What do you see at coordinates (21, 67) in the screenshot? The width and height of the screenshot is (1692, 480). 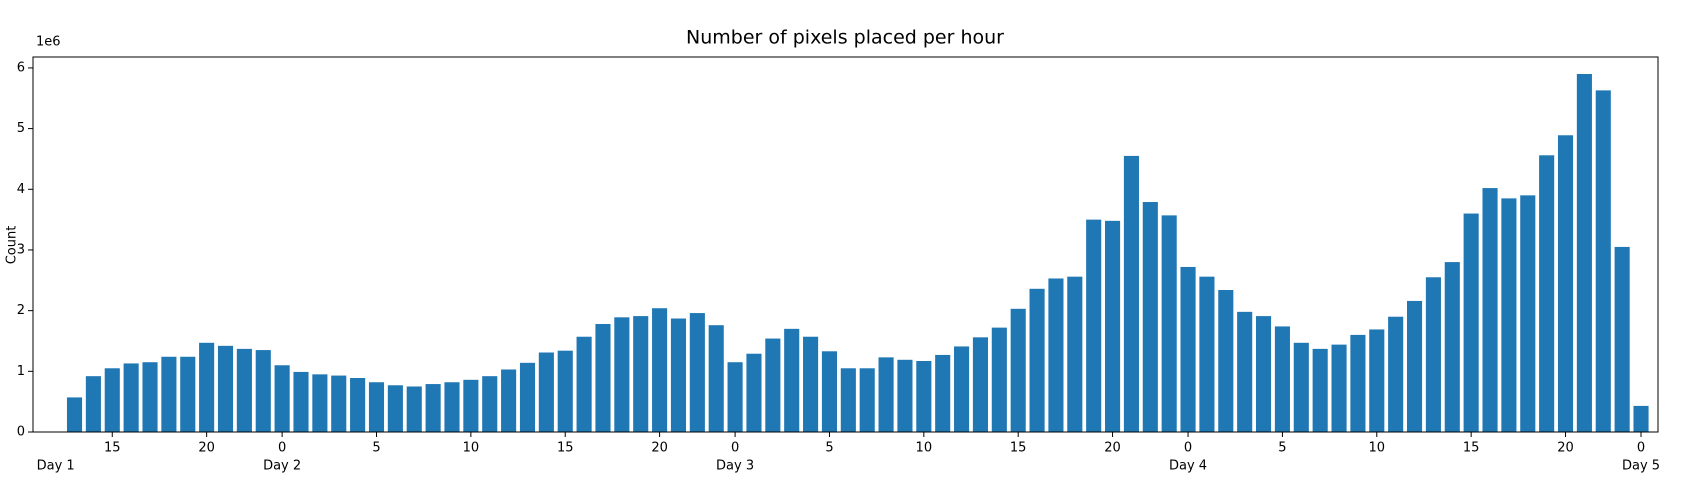 I see `y-tick-label: 6` at bounding box center [21, 67].